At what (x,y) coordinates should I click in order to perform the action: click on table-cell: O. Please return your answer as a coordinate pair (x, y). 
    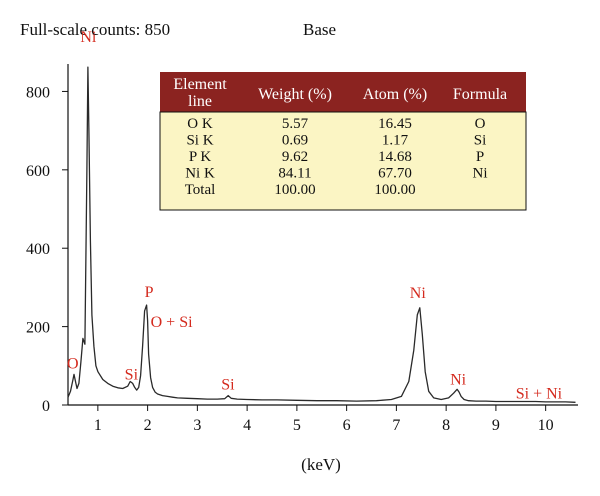
    Looking at the image, I should click on (480, 124).